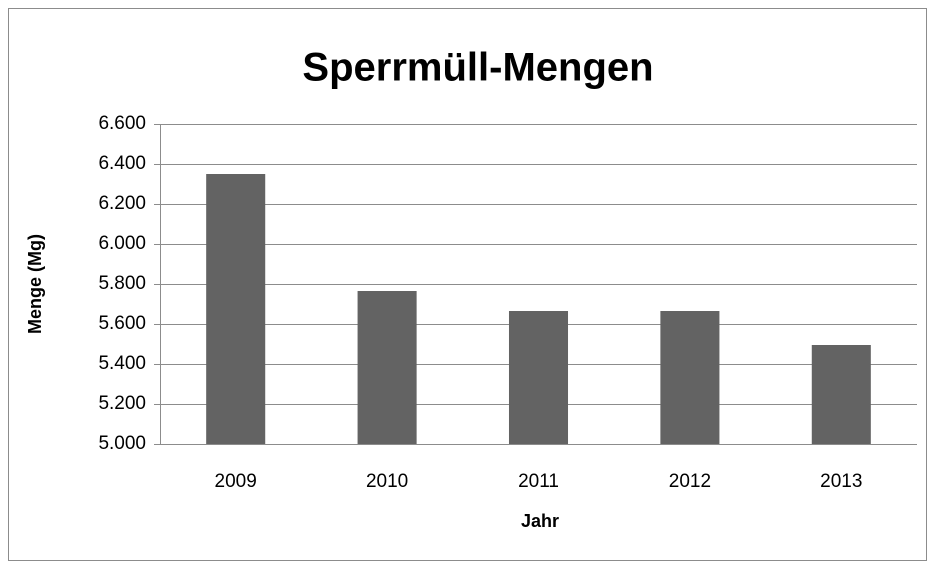  What do you see at coordinates (538, 481) in the screenshot?
I see `x-tick-label: 2011` at bounding box center [538, 481].